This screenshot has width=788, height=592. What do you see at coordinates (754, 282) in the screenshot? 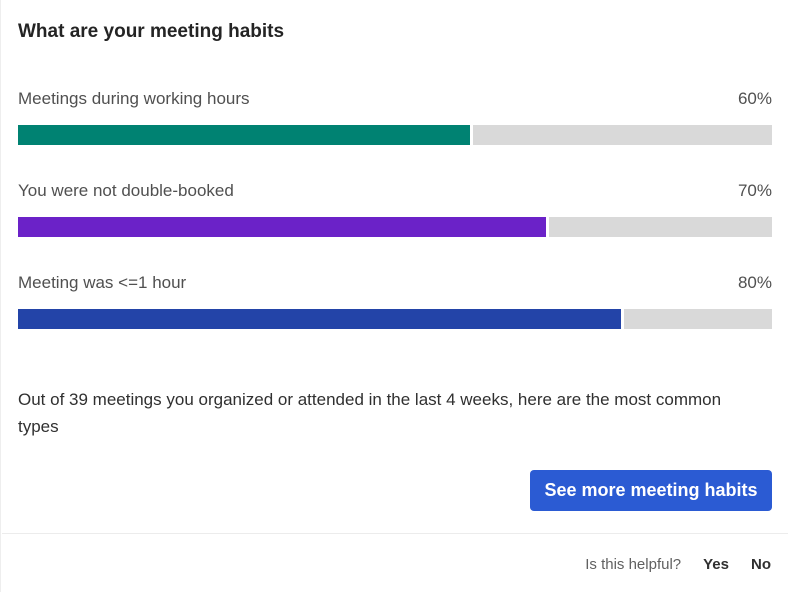
I see `habit-percent: 80%` at bounding box center [754, 282].